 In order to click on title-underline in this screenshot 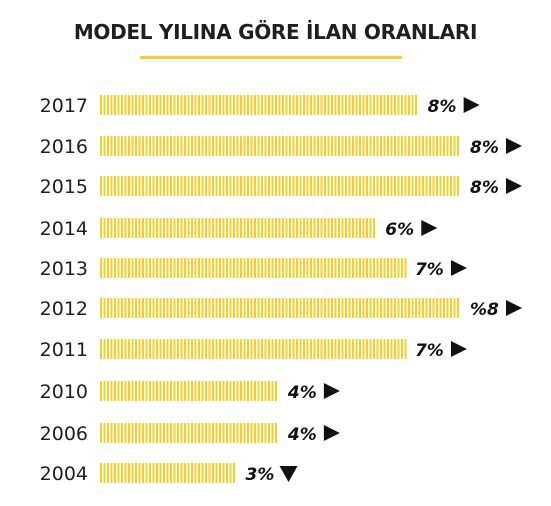, I will do `click(271, 57)`.